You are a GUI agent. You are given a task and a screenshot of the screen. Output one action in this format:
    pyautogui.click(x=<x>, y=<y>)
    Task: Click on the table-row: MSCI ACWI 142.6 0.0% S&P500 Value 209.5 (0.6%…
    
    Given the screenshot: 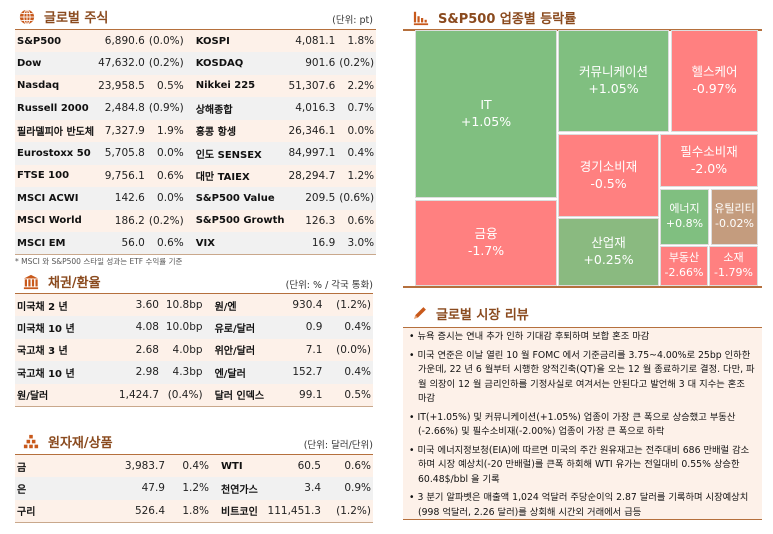 What is the action you would take?
    pyautogui.click(x=196, y=198)
    